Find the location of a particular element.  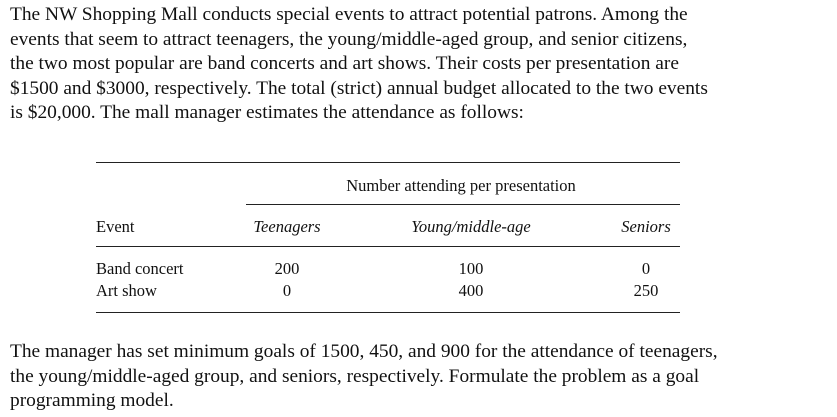

row-band-concert-teen: 200 is located at coordinates (287, 268).